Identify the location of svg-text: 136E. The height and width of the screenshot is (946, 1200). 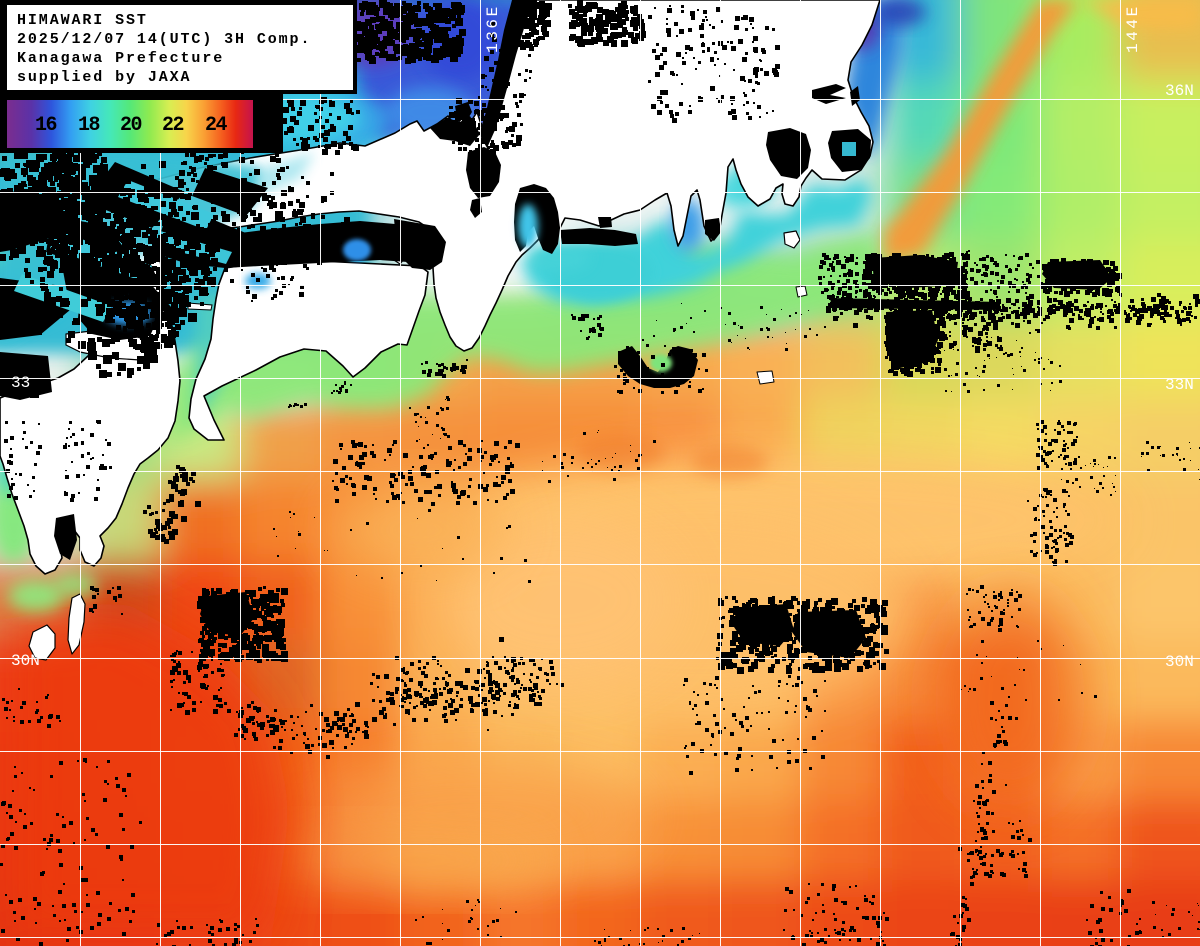
(493, 28).